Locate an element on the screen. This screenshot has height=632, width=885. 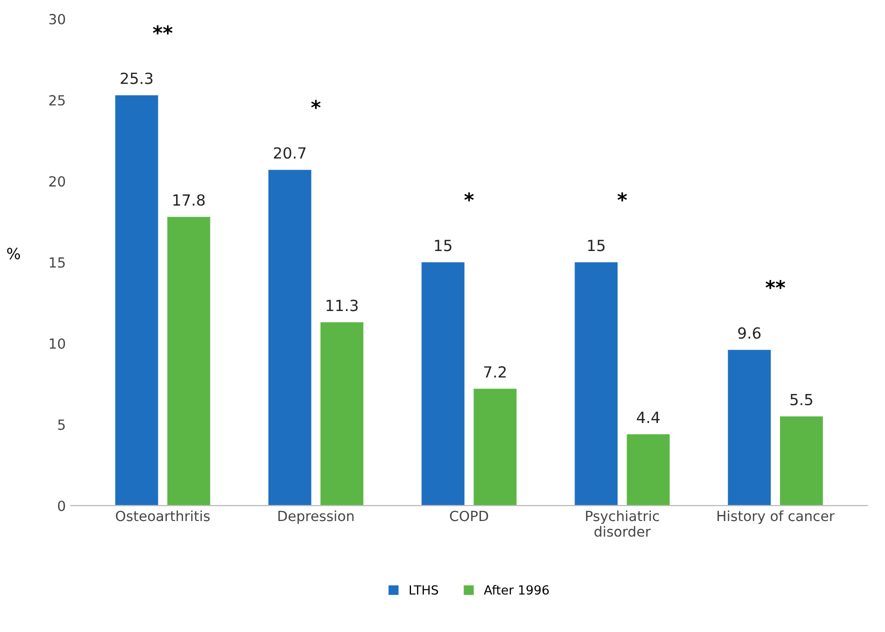
y-tick-label: 25 is located at coordinates (57, 100).